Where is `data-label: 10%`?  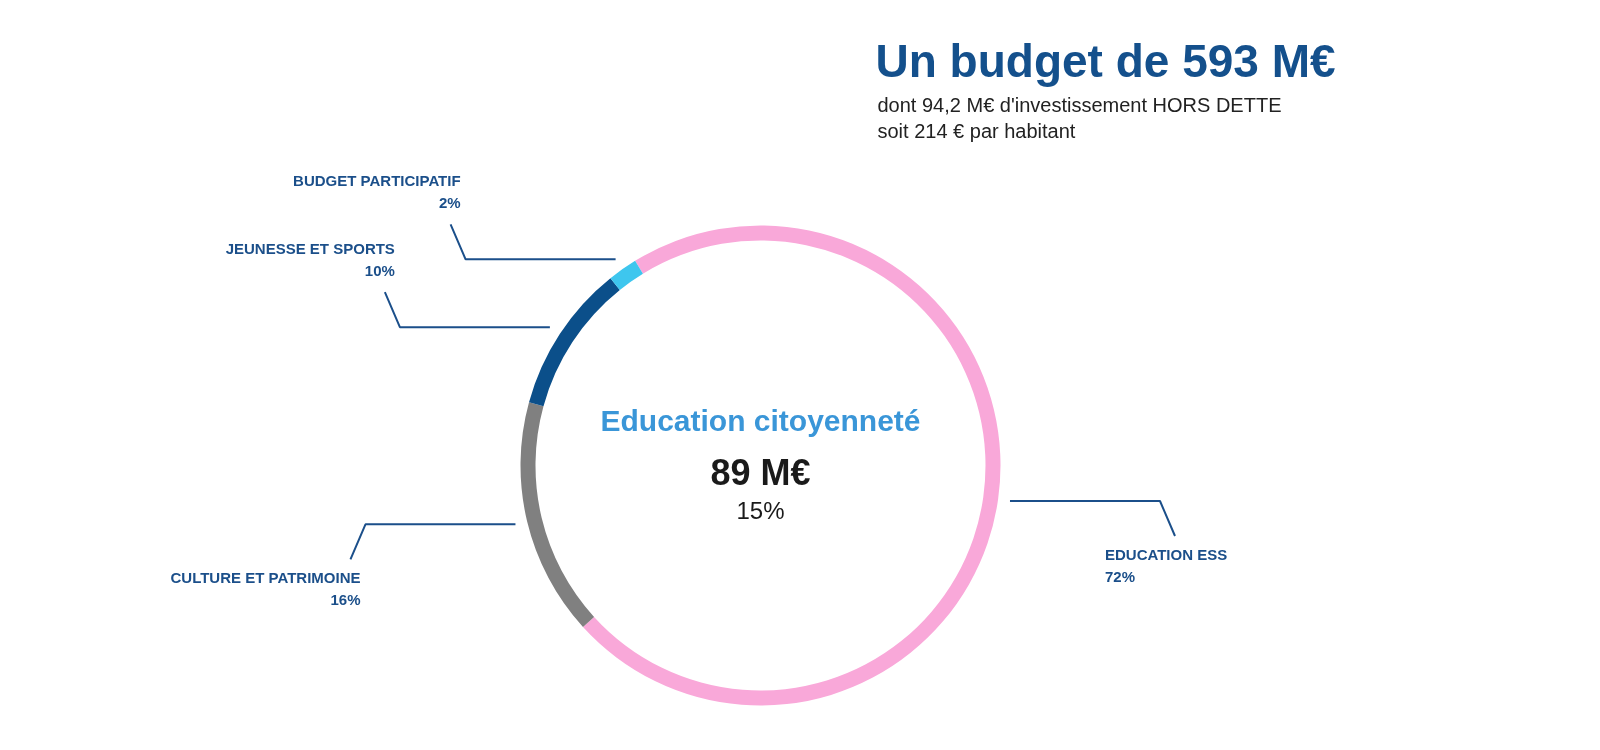 data-label: 10% is located at coordinates (379, 271).